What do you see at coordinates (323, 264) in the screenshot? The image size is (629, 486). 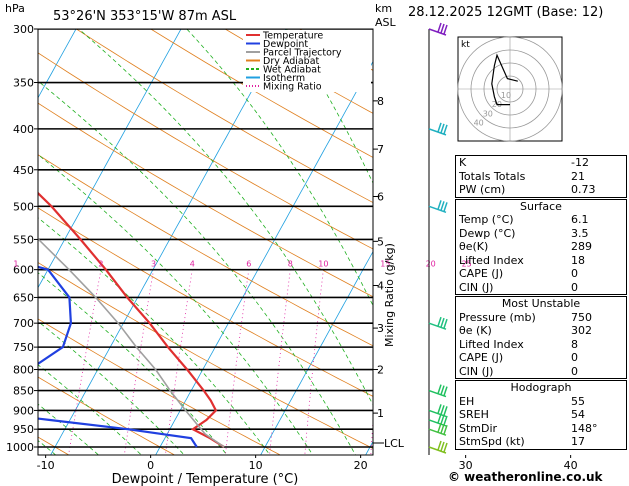 I see `mixing-ratio-label: 10` at bounding box center [323, 264].